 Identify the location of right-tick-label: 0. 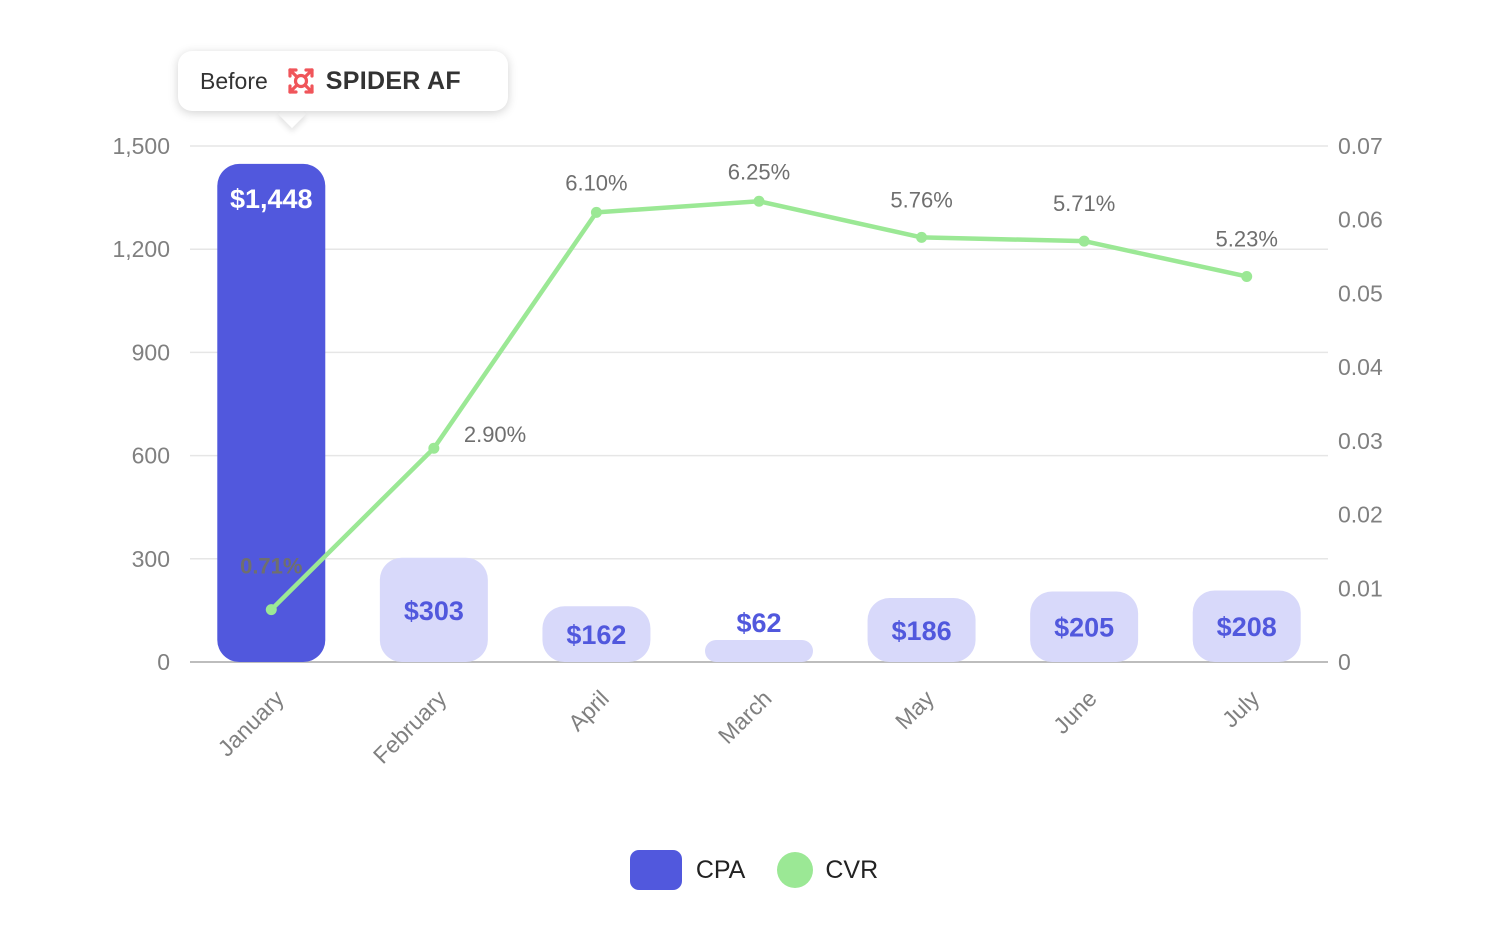
(1344, 662).